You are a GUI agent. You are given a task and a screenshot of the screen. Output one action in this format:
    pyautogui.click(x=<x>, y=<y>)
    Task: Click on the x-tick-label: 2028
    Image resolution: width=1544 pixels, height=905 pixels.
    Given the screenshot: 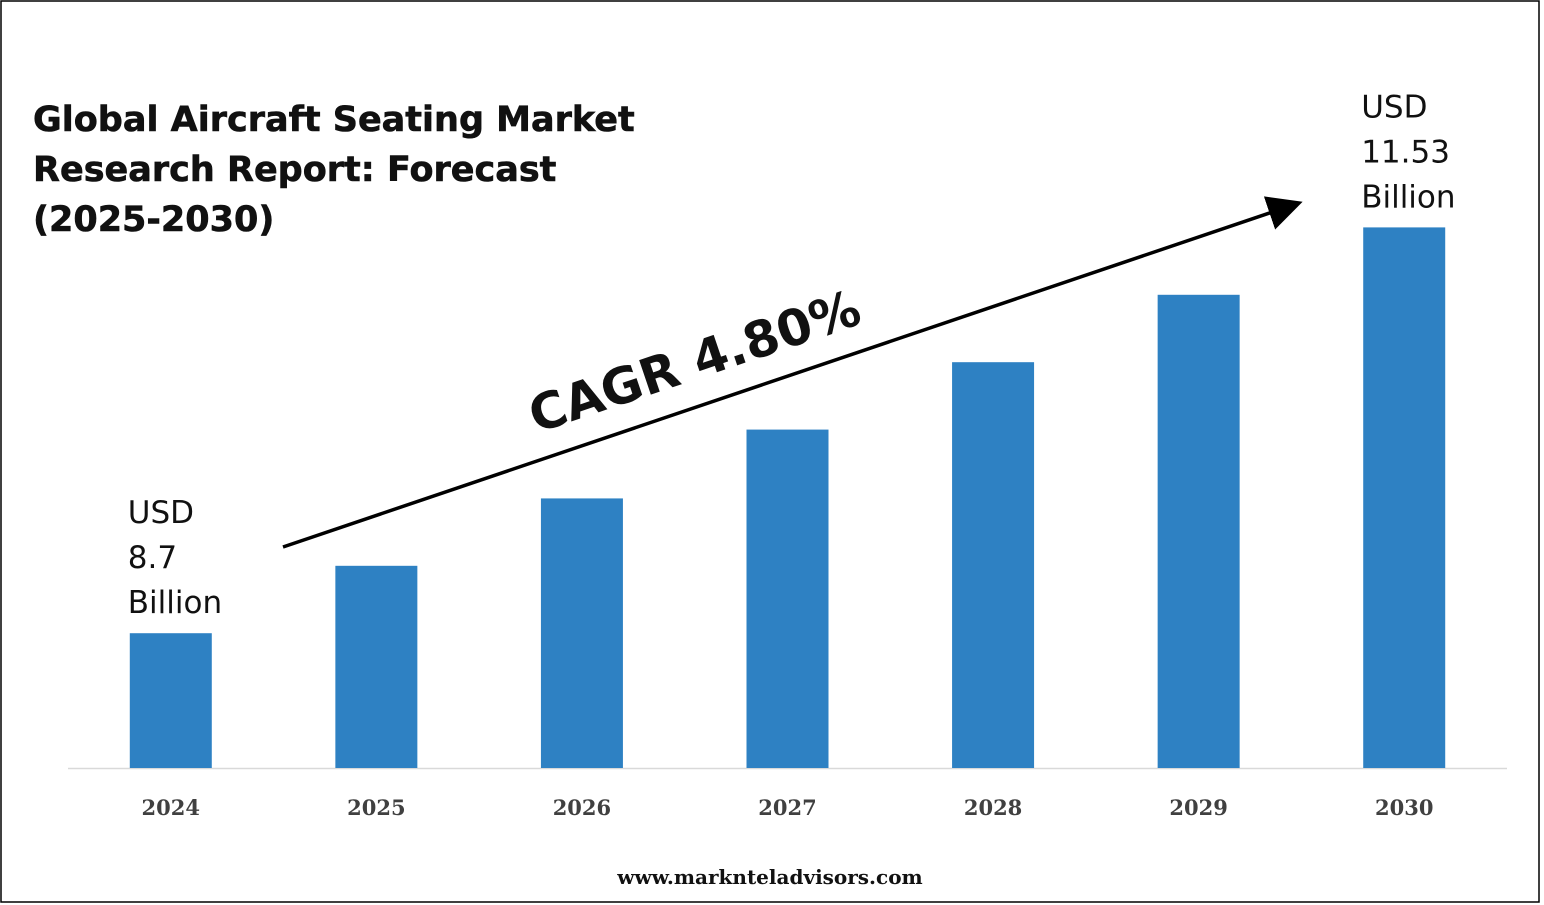 What is the action you would take?
    pyautogui.click(x=993, y=807)
    